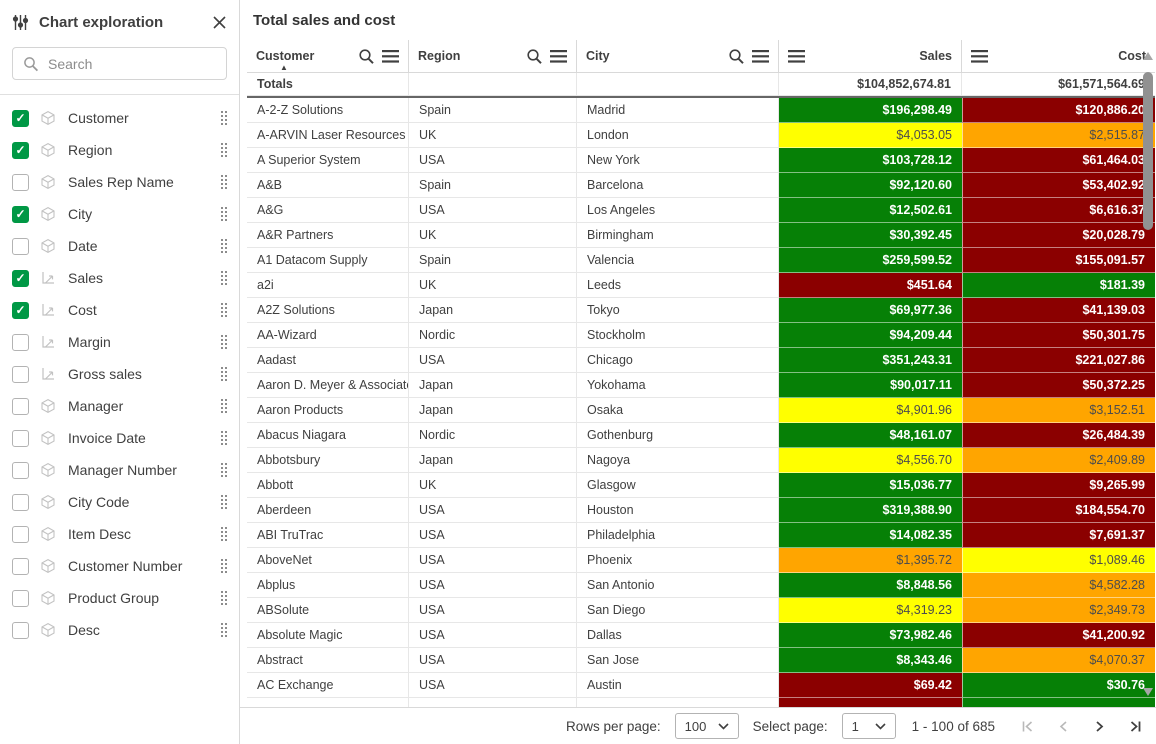  I want to click on cell-customer: A2Z Solutions, so click(328, 310).